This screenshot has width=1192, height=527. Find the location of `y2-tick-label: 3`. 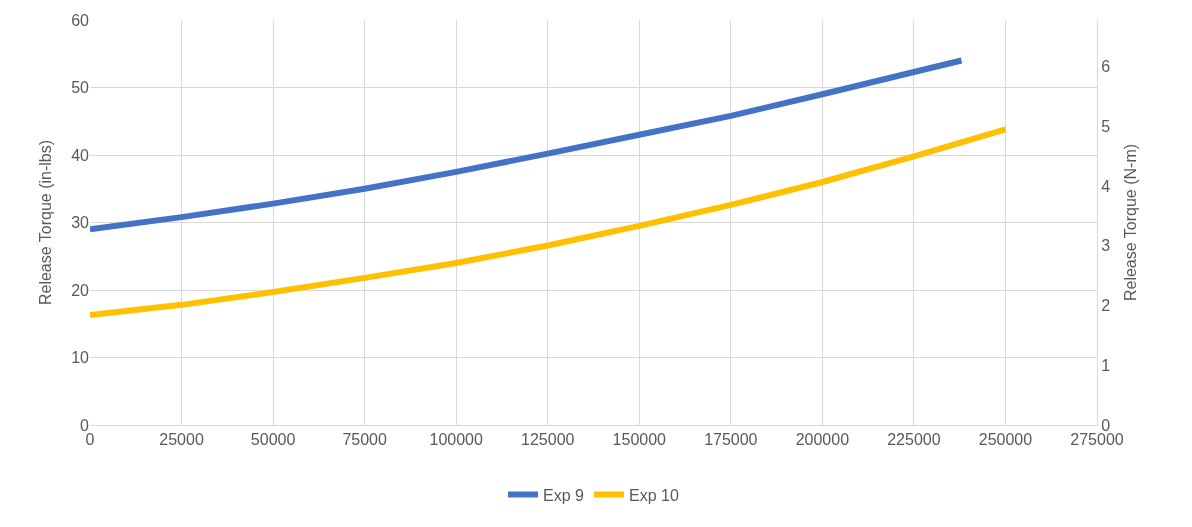

y2-tick-label: 3 is located at coordinates (1106, 246).